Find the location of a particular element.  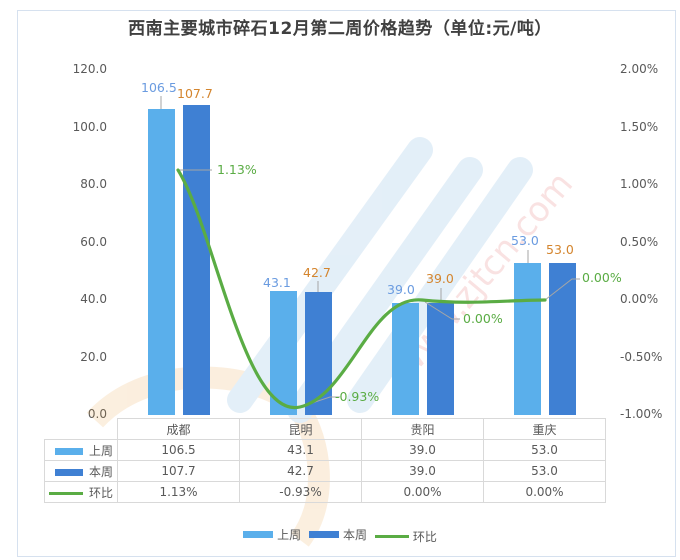

left-axis-tick: 0.0 is located at coordinates (97, 414).